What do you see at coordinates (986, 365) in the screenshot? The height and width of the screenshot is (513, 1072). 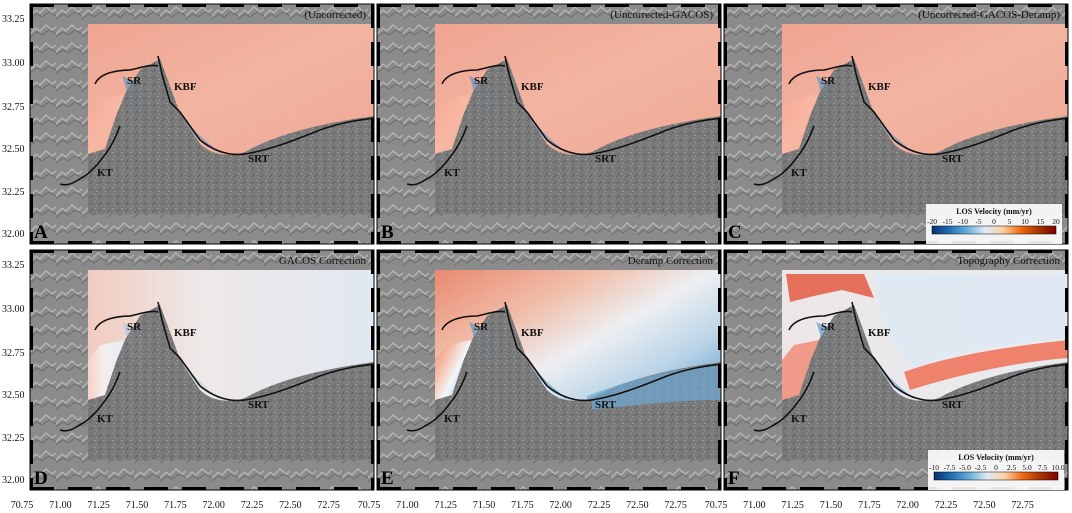 I see `velocity-high-ridge` at bounding box center [986, 365].